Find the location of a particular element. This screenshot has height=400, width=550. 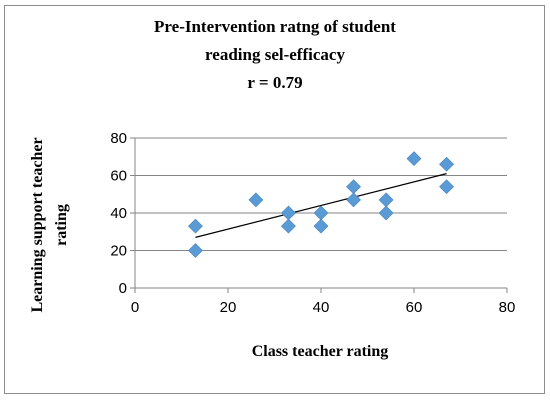

trendline is located at coordinates (321, 205).